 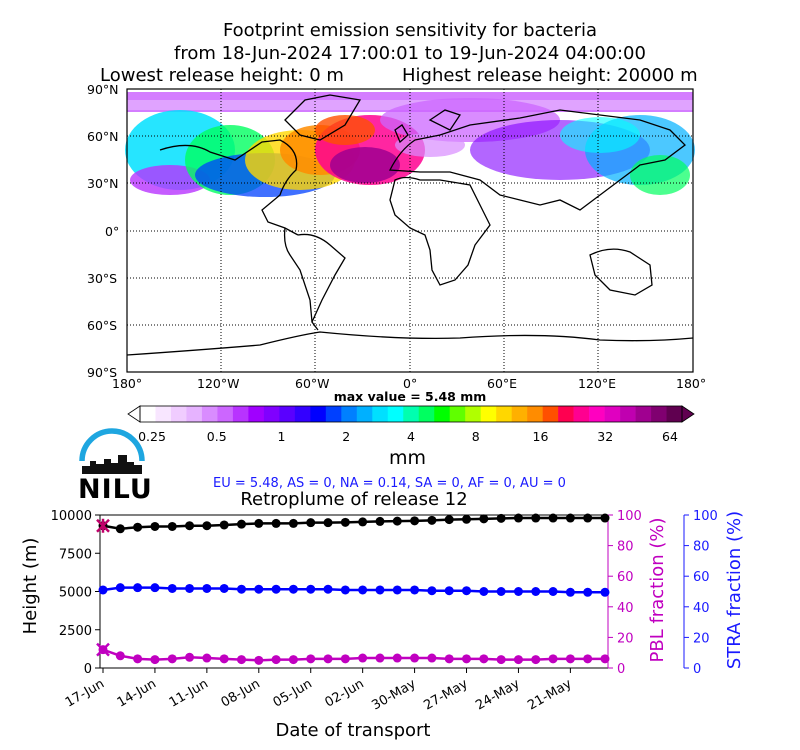 What do you see at coordinates (625, 638) in the screenshot?
I see `pbl-tick-label: 20` at bounding box center [625, 638].